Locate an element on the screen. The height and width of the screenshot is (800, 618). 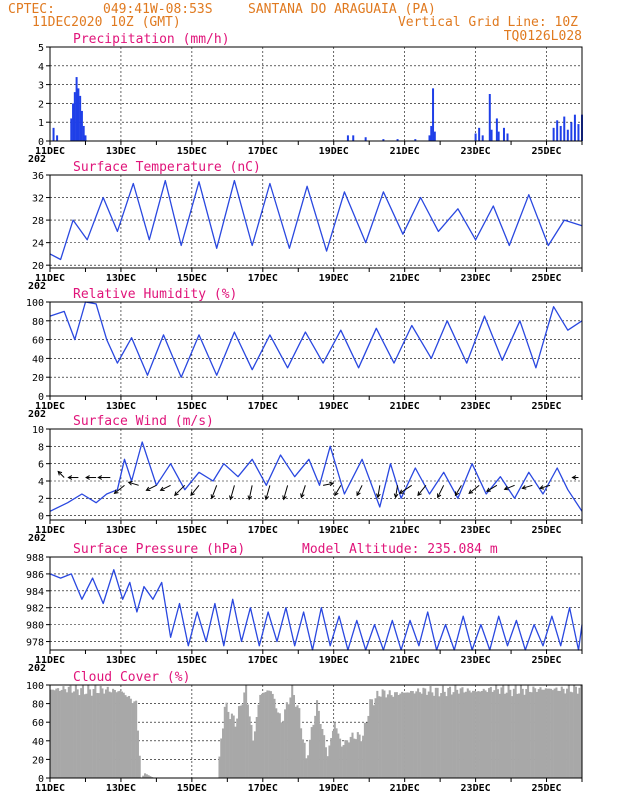
y-tick-label: 100 is located at coordinates (35, 303).